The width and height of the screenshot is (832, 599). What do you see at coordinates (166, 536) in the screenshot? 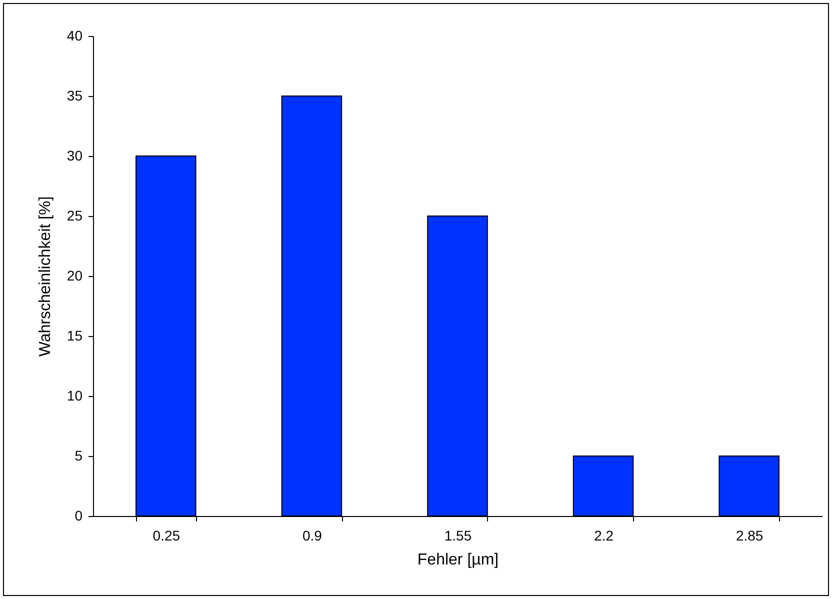
I see `x-tick-label: 0.25` at bounding box center [166, 536].